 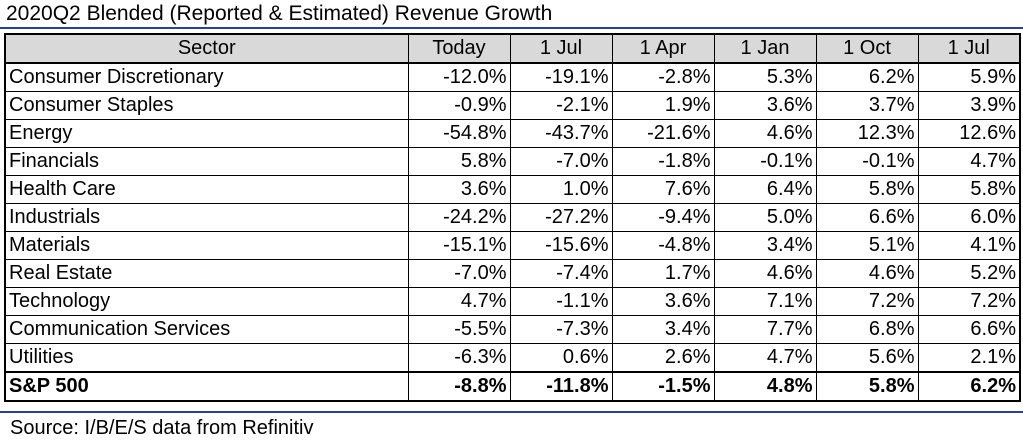 I want to click on value-cell: 6.8%, so click(x=867, y=329).